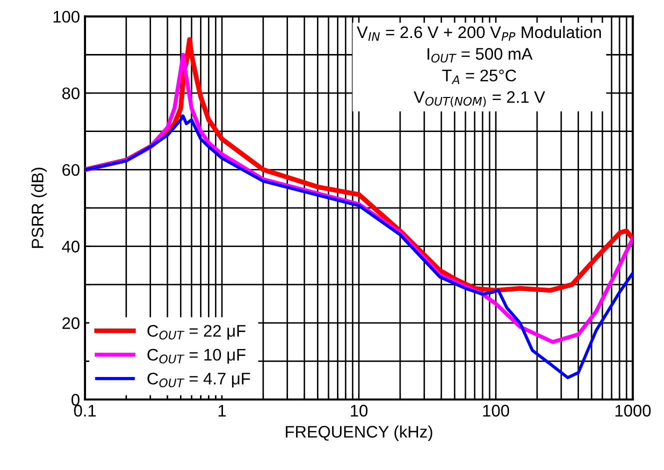 Image resolution: width=664 pixels, height=470 pixels. Describe the element at coordinates (197, 356) in the screenshot. I see `legend-label: C$_{OUT}$ = 10 μF` at that location.